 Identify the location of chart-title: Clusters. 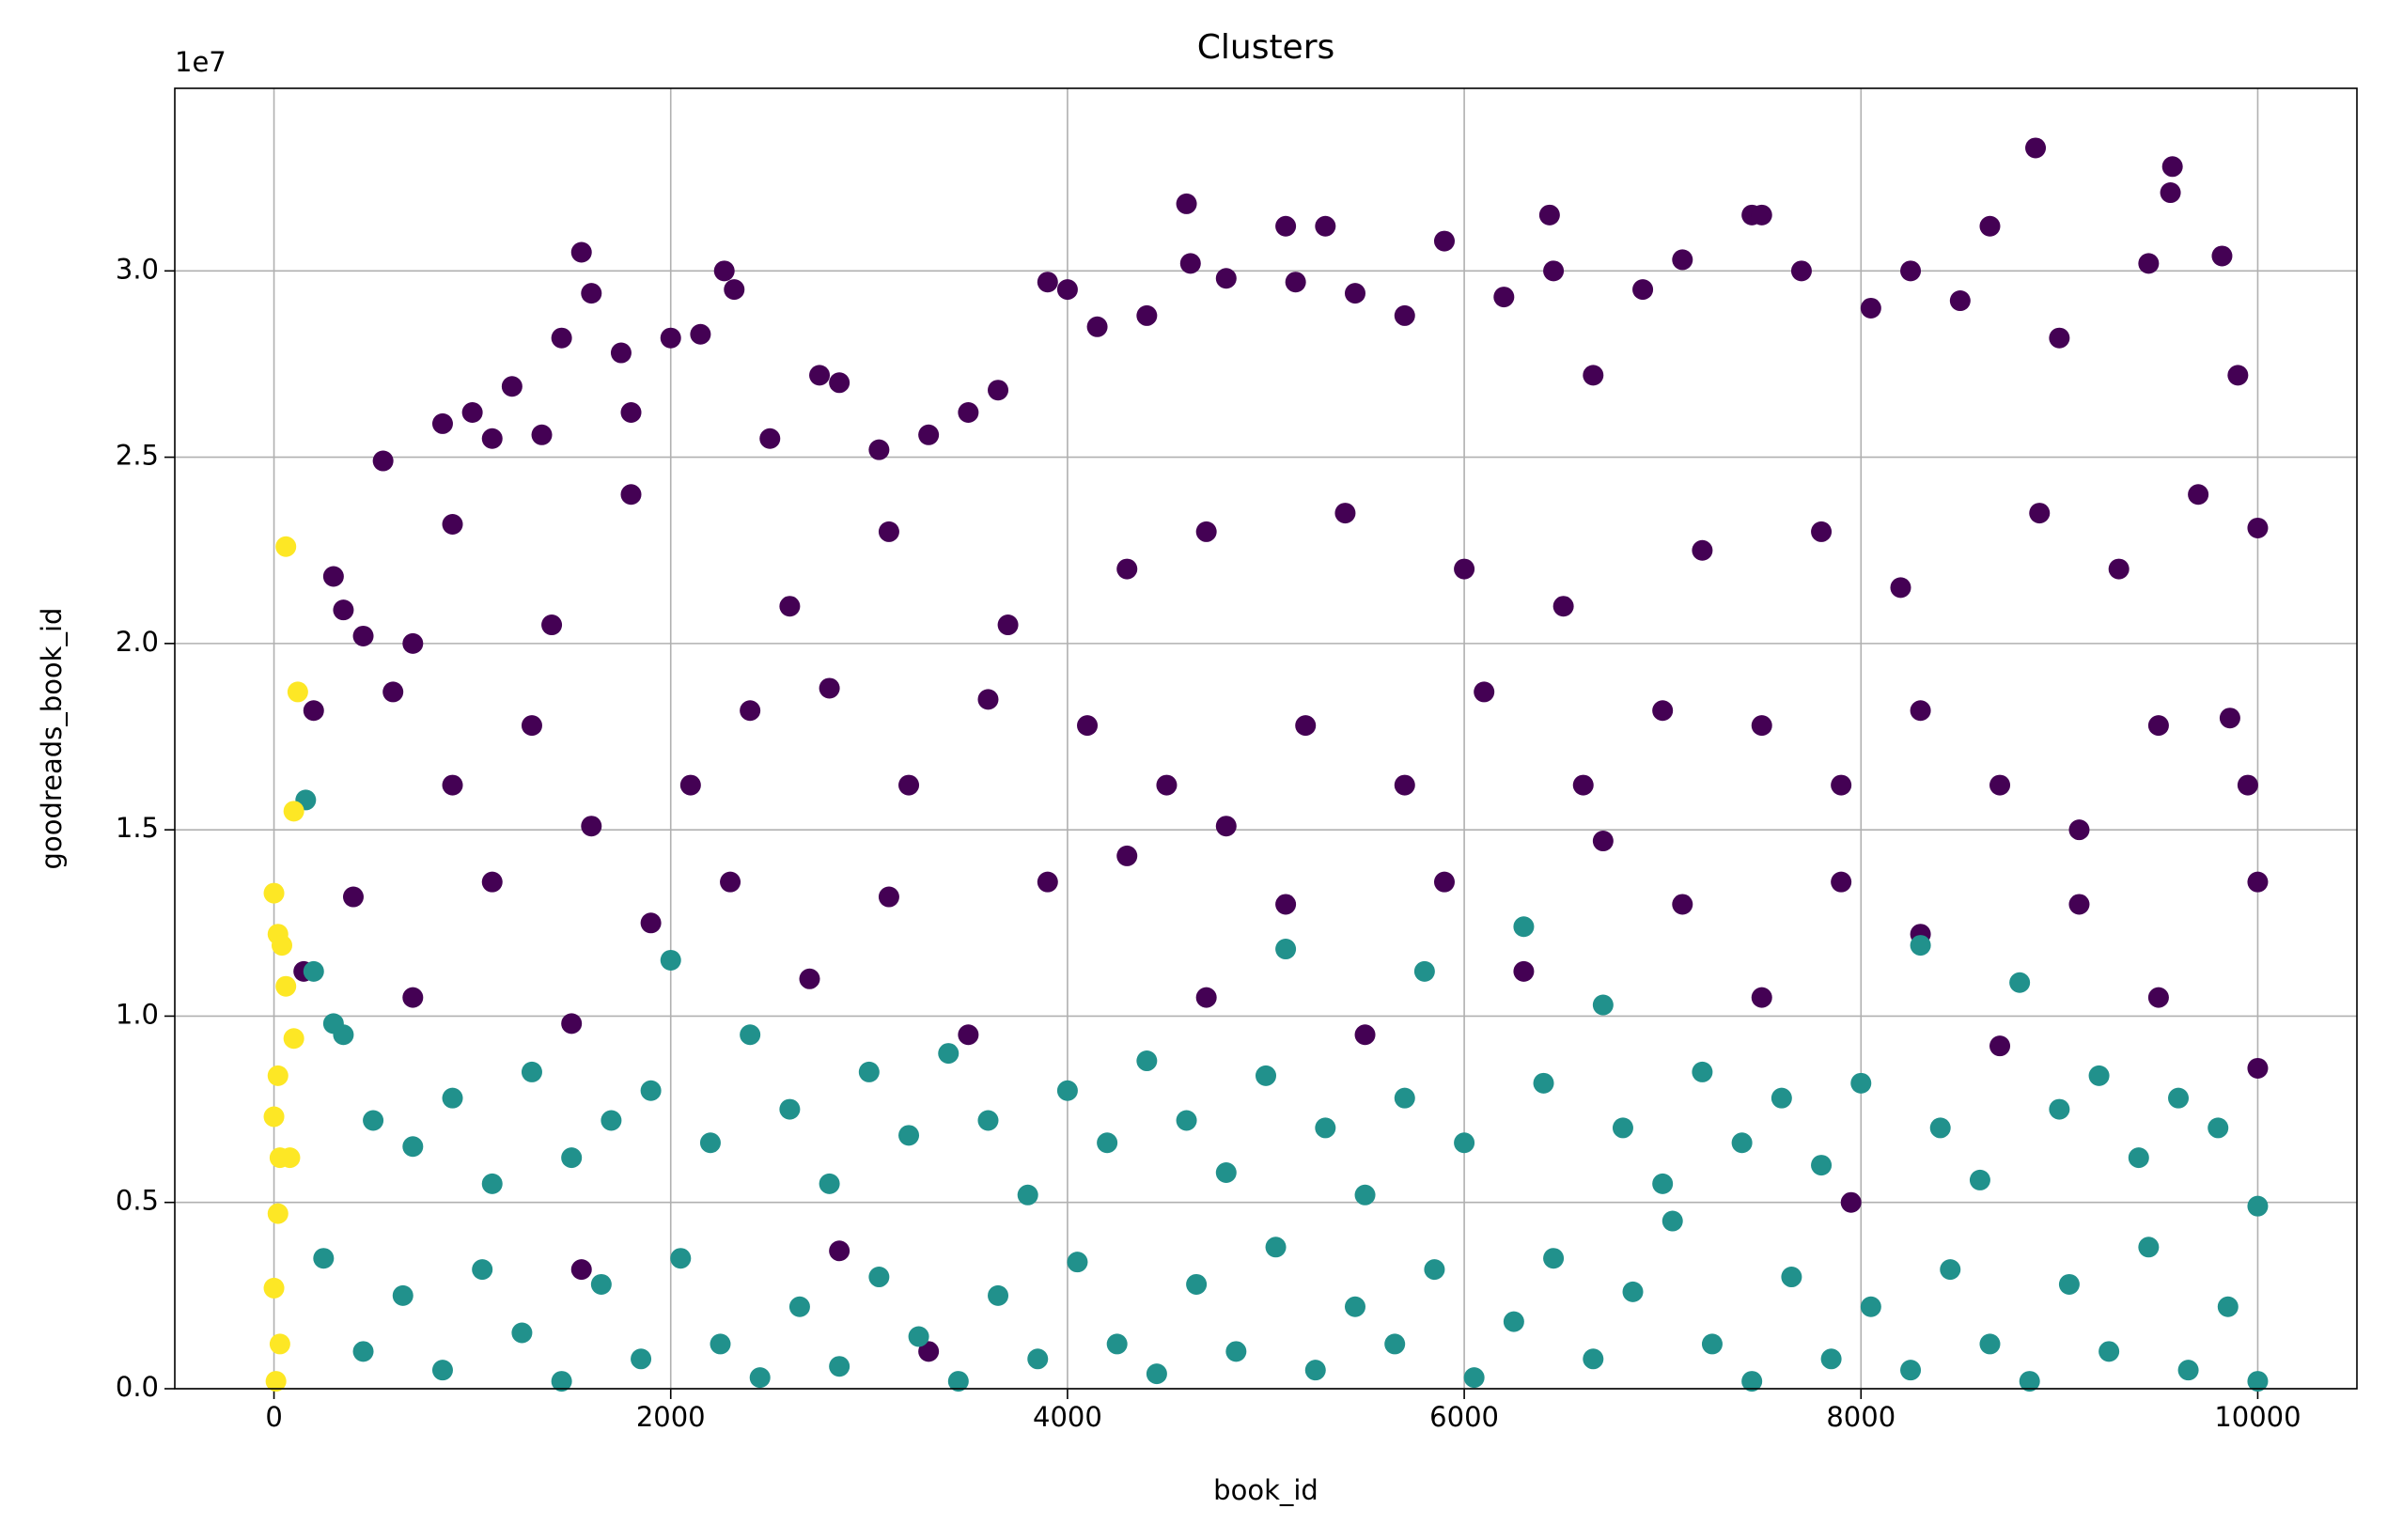
(1266, 47).